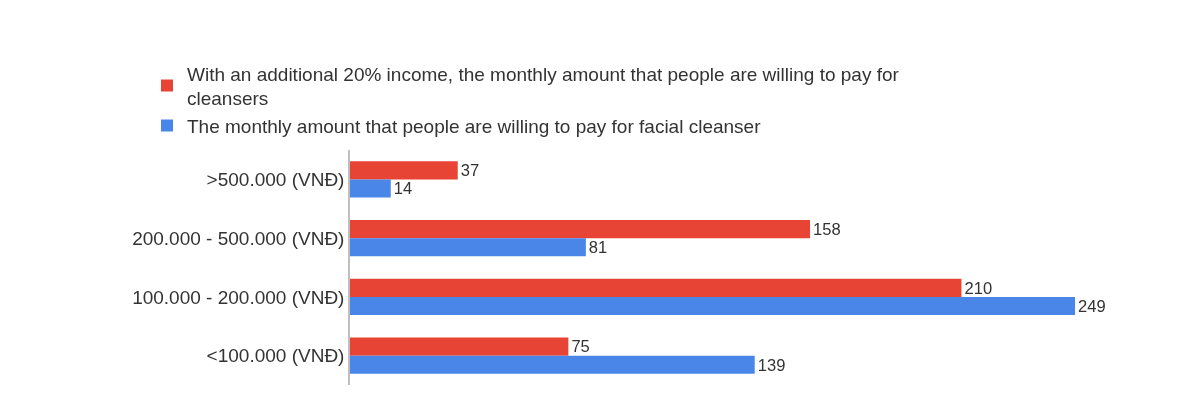  What do you see at coordinates (275, 356) in the screenshot?
I see `y-tick-label: <100.000 (VNĐ)` at bounding box center [275, 356].